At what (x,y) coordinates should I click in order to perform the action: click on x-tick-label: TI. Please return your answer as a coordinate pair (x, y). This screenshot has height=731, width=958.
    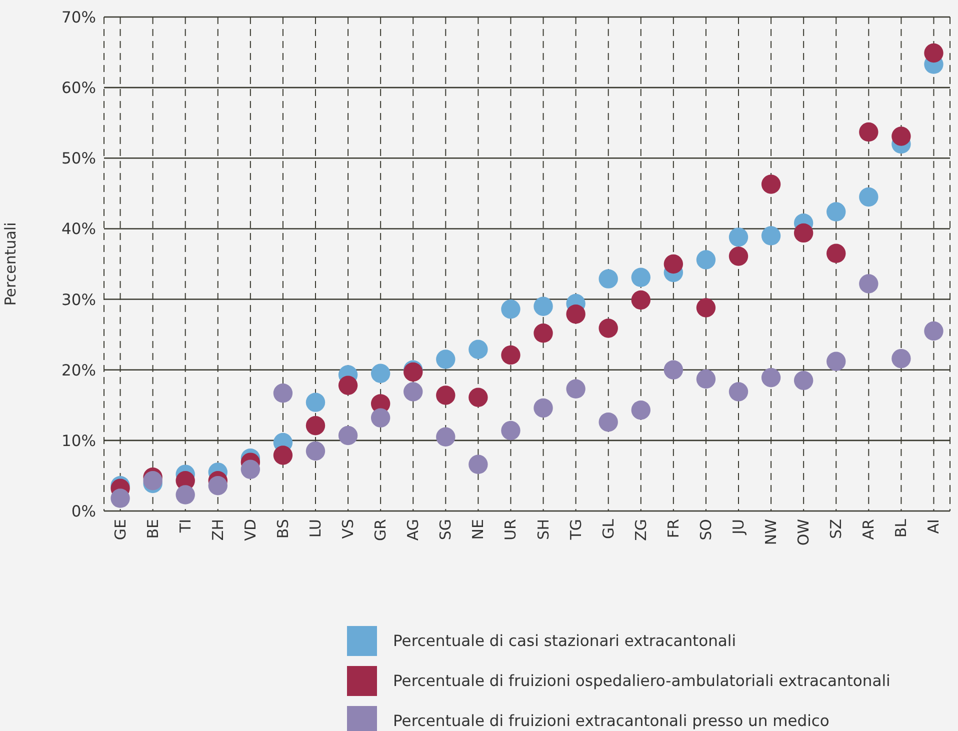
    Looking at the image, I should click on (185, 526).